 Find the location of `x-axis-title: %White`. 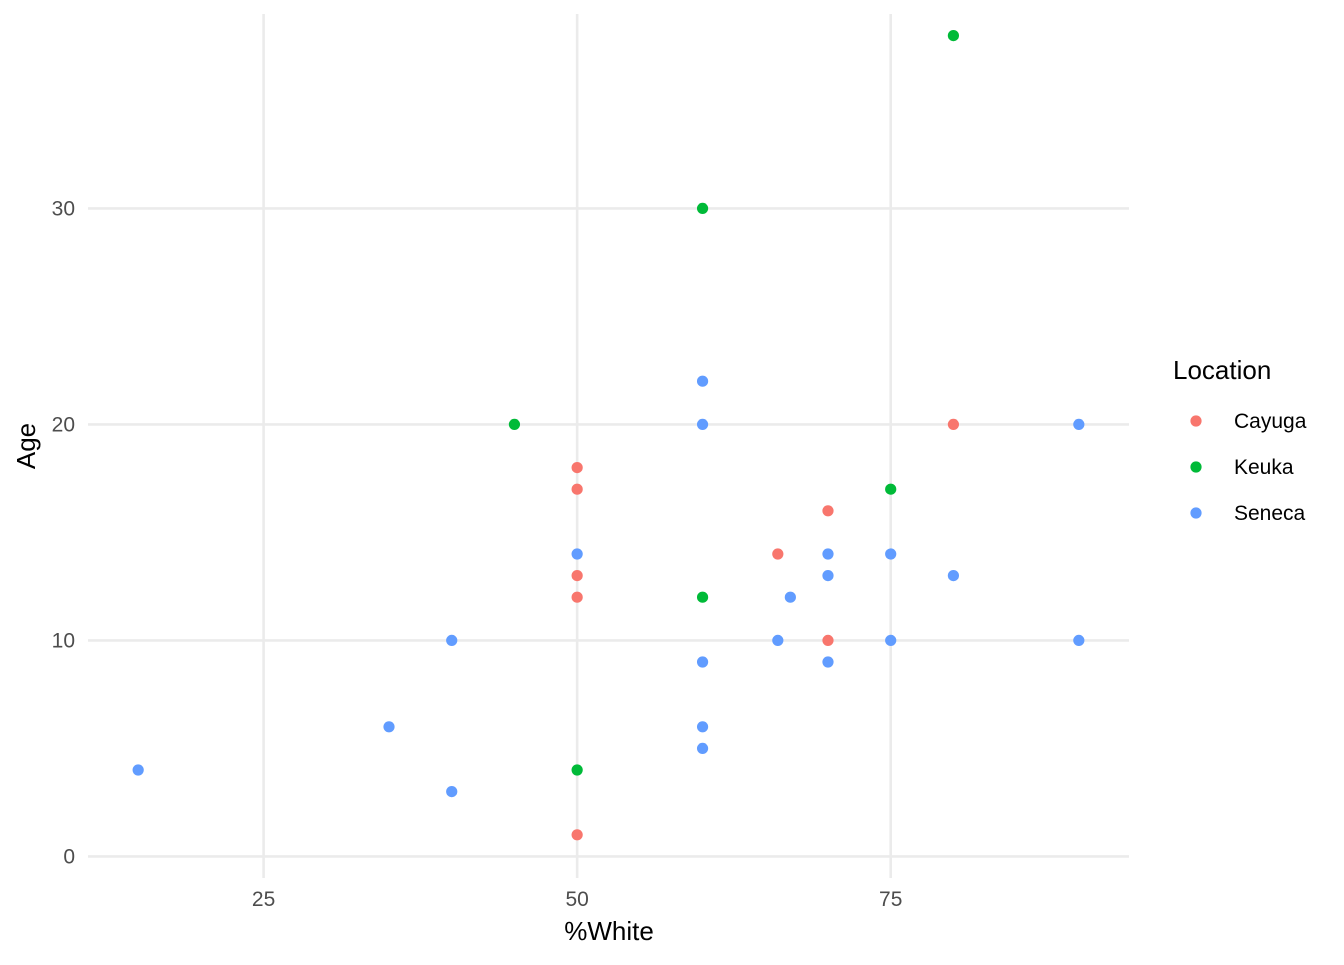

x-axis-title: %White is located at coordinates (609, 931).